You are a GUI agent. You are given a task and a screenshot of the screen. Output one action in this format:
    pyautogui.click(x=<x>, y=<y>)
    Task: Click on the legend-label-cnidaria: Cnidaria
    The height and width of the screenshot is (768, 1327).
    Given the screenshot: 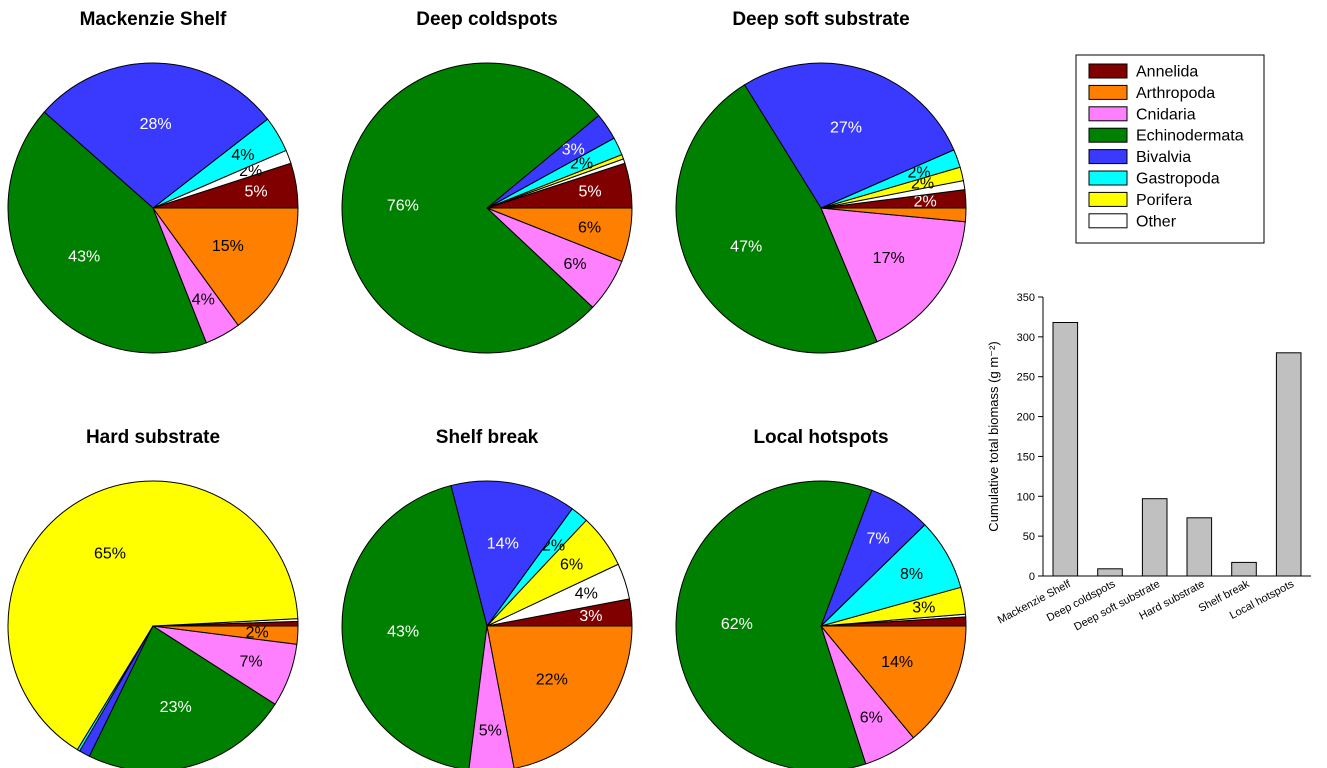 What is the action you would take?
    pyautogui.click(x=1166, y=114)
    